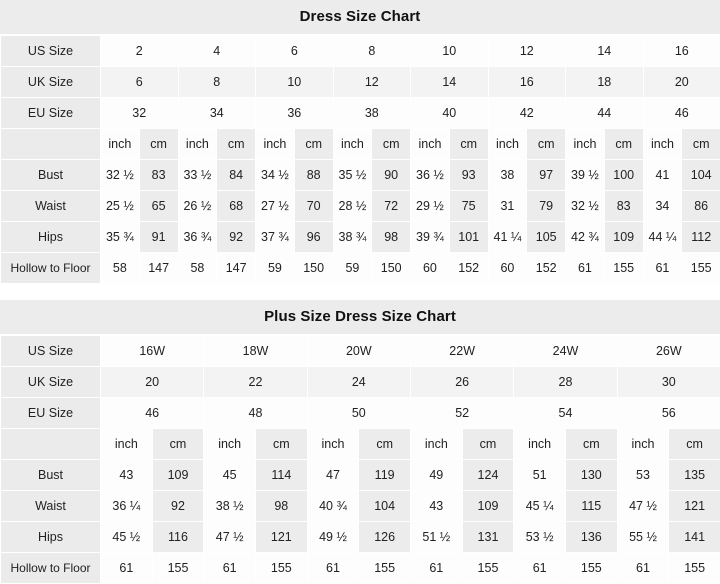  I want to click on measure-cell: 152, so click(546, 268).